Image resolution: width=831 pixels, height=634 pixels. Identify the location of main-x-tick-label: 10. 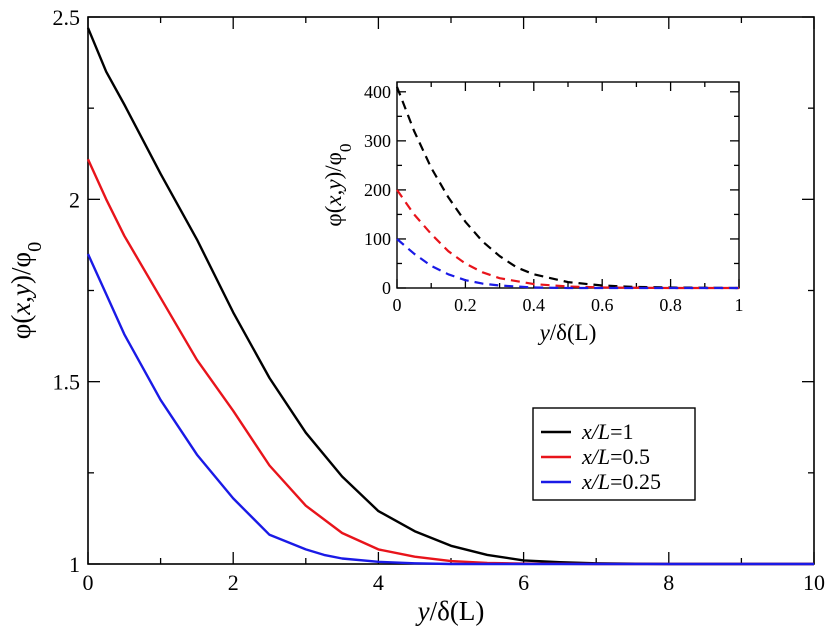
(814, 582).